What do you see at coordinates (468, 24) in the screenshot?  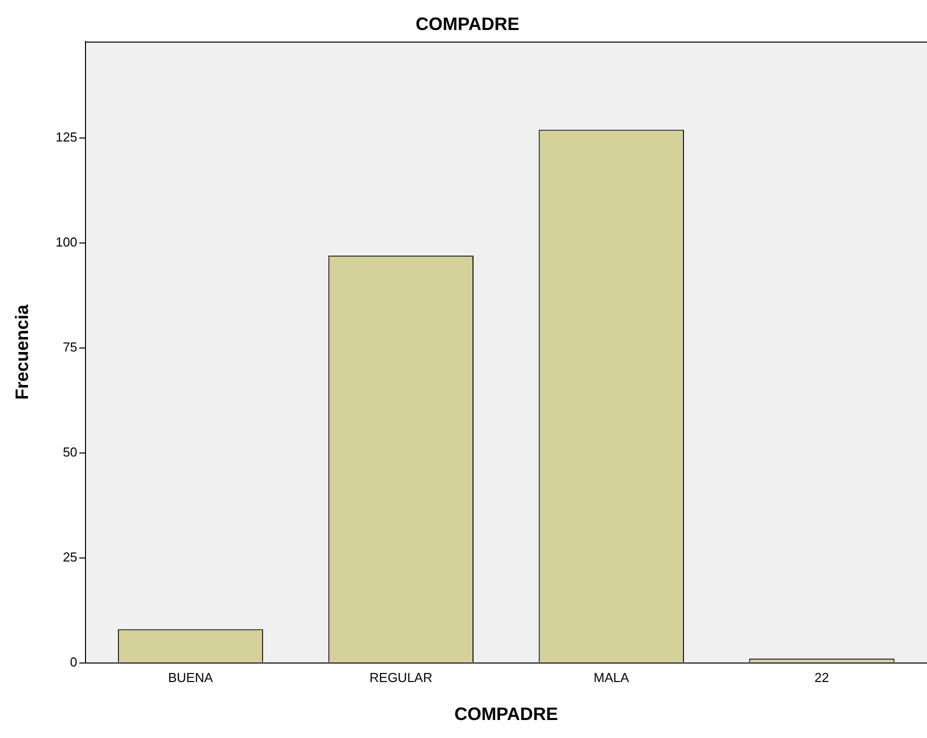 I see `chart-title: COMPADRE` at bounding box center [468, 24].